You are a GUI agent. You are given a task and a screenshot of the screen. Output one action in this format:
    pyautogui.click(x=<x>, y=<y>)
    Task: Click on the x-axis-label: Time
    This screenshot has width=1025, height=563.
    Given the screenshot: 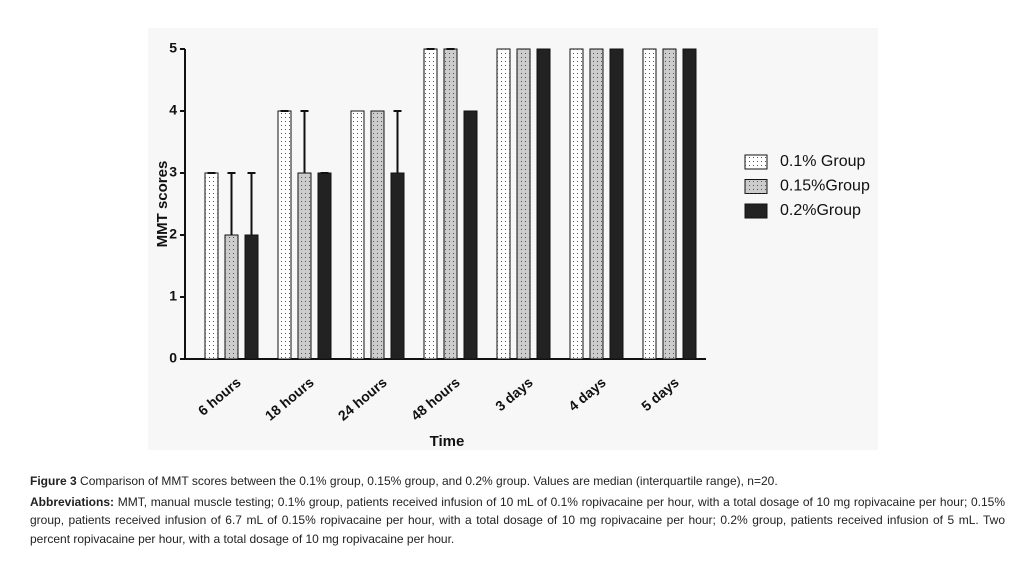 What is the action you would take?
    pyautogui.click(x=447, y=441)
    